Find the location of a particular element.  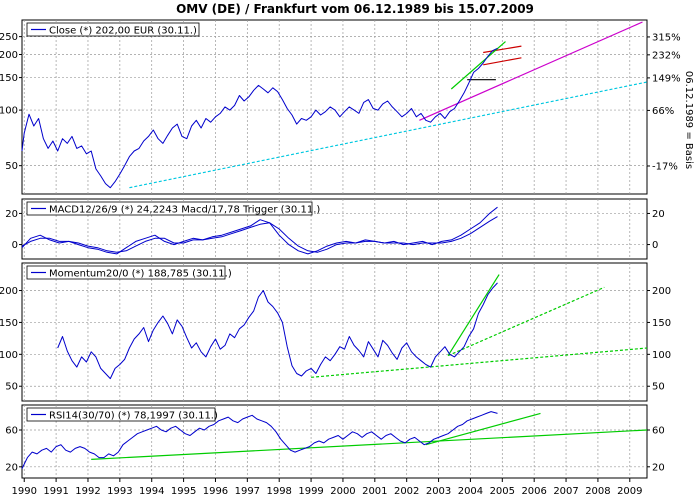

legend-momentum: Momentum20/0 (*) 188,785 (30.11.) is located at coordinates (129, 272).